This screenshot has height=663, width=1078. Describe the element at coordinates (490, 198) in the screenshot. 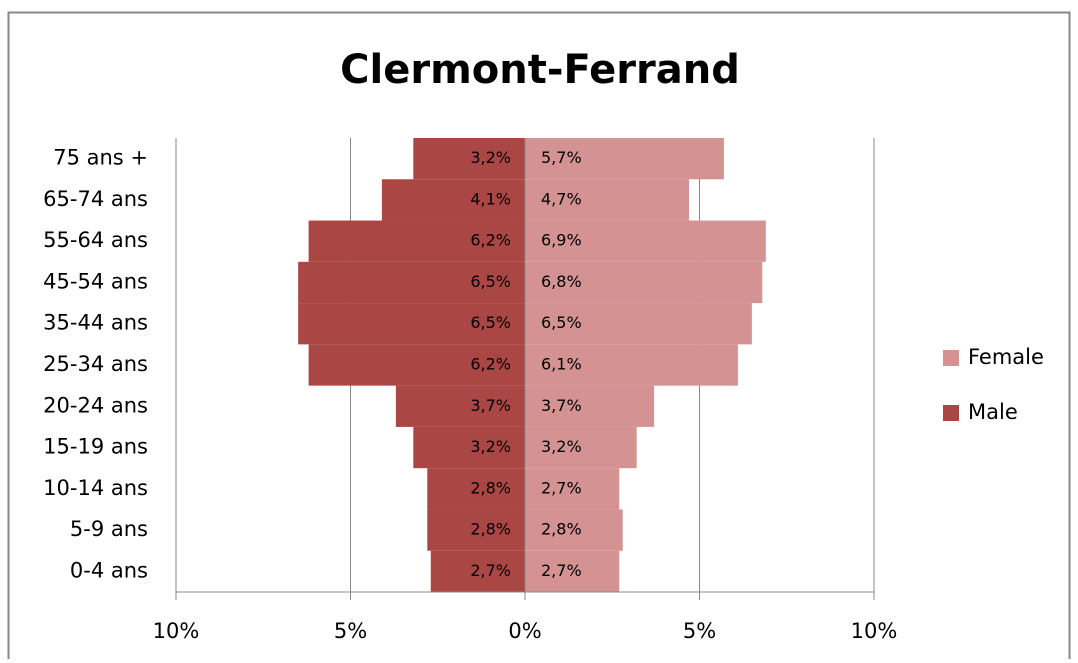

I see `data-label: 4,1%` at that location.